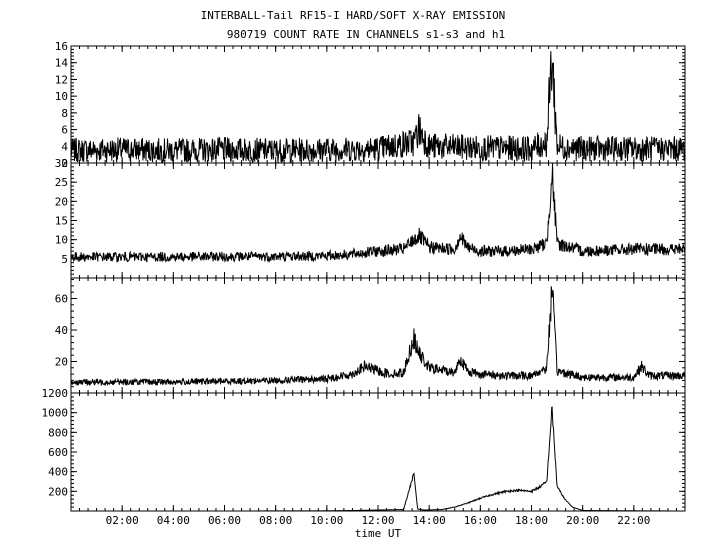 The height and width of the screenshot is (550, 720). What do you see at coordinates (224, 520) in the screenshot?
I see `x-tick-label: 06:00` at bounding box center [224, 520].